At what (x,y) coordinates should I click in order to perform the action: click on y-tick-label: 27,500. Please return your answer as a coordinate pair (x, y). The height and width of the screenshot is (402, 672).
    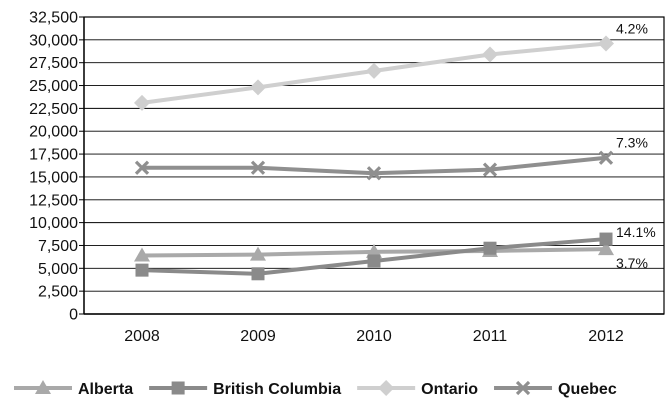
    Looking at the image, I should click on (53, 63).